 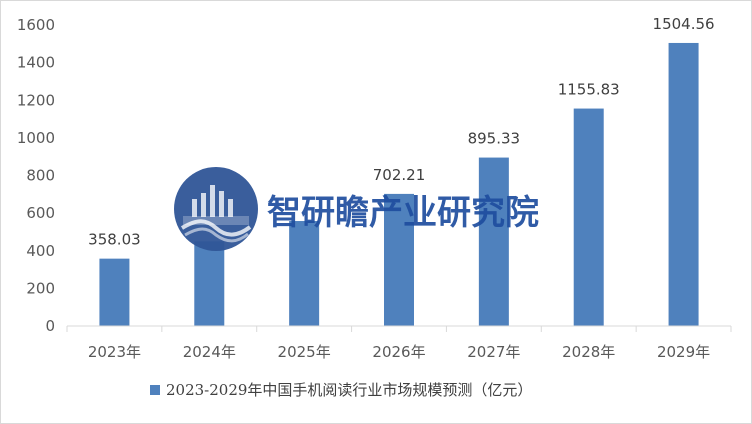 I want to click on data-label-2023年: 358.03, so click(x=114, y=240).